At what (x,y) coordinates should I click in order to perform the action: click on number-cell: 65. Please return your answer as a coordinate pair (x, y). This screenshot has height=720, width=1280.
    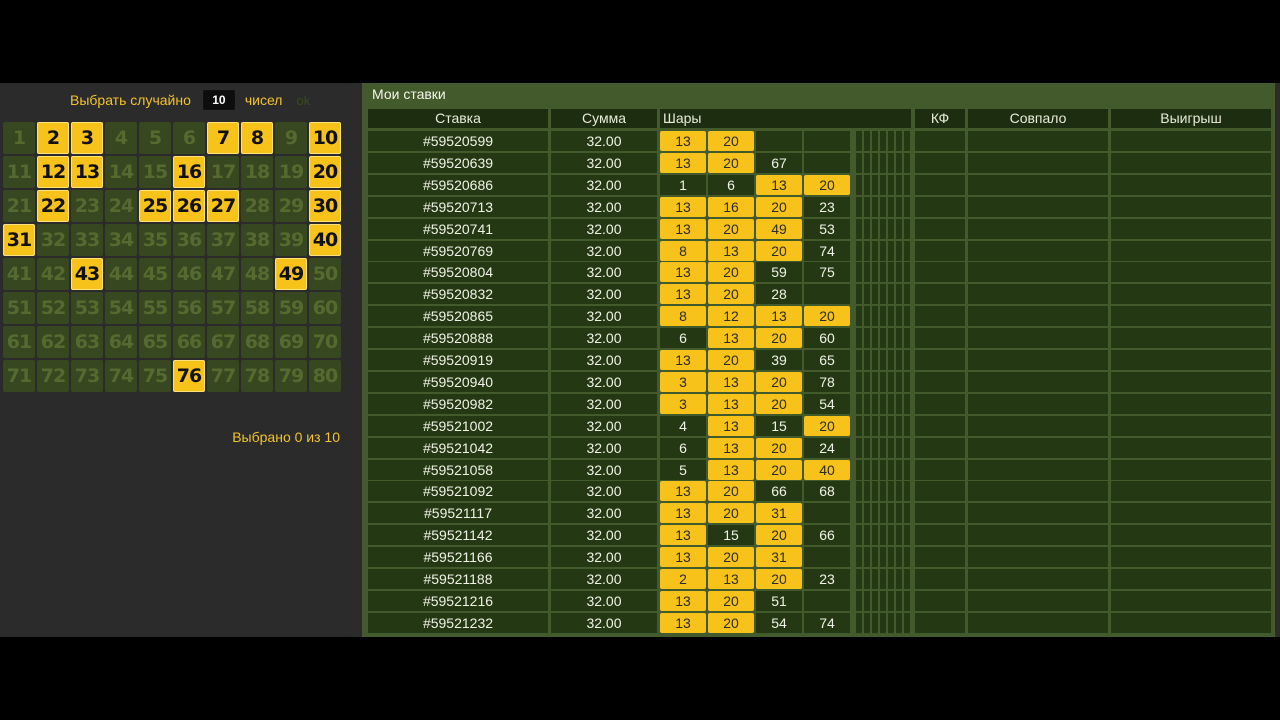
    Looking at the image, I should click on (155, 342).